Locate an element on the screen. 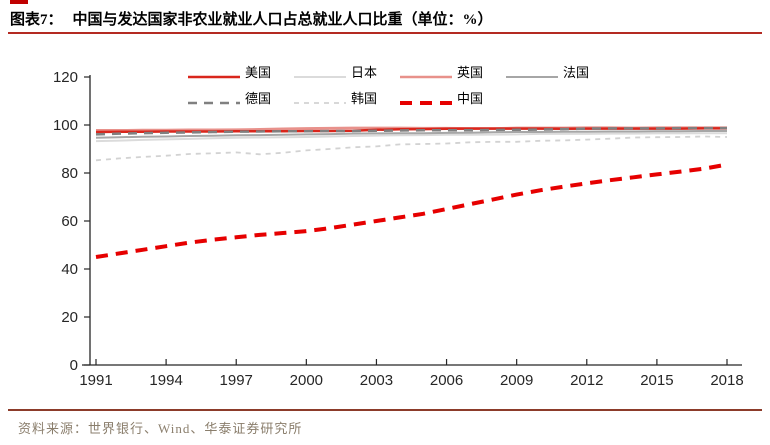 Image resolution: width=770 pixels, height=445 pixels. legend-label-uk: 英国 is located at coordinates (470, 72).